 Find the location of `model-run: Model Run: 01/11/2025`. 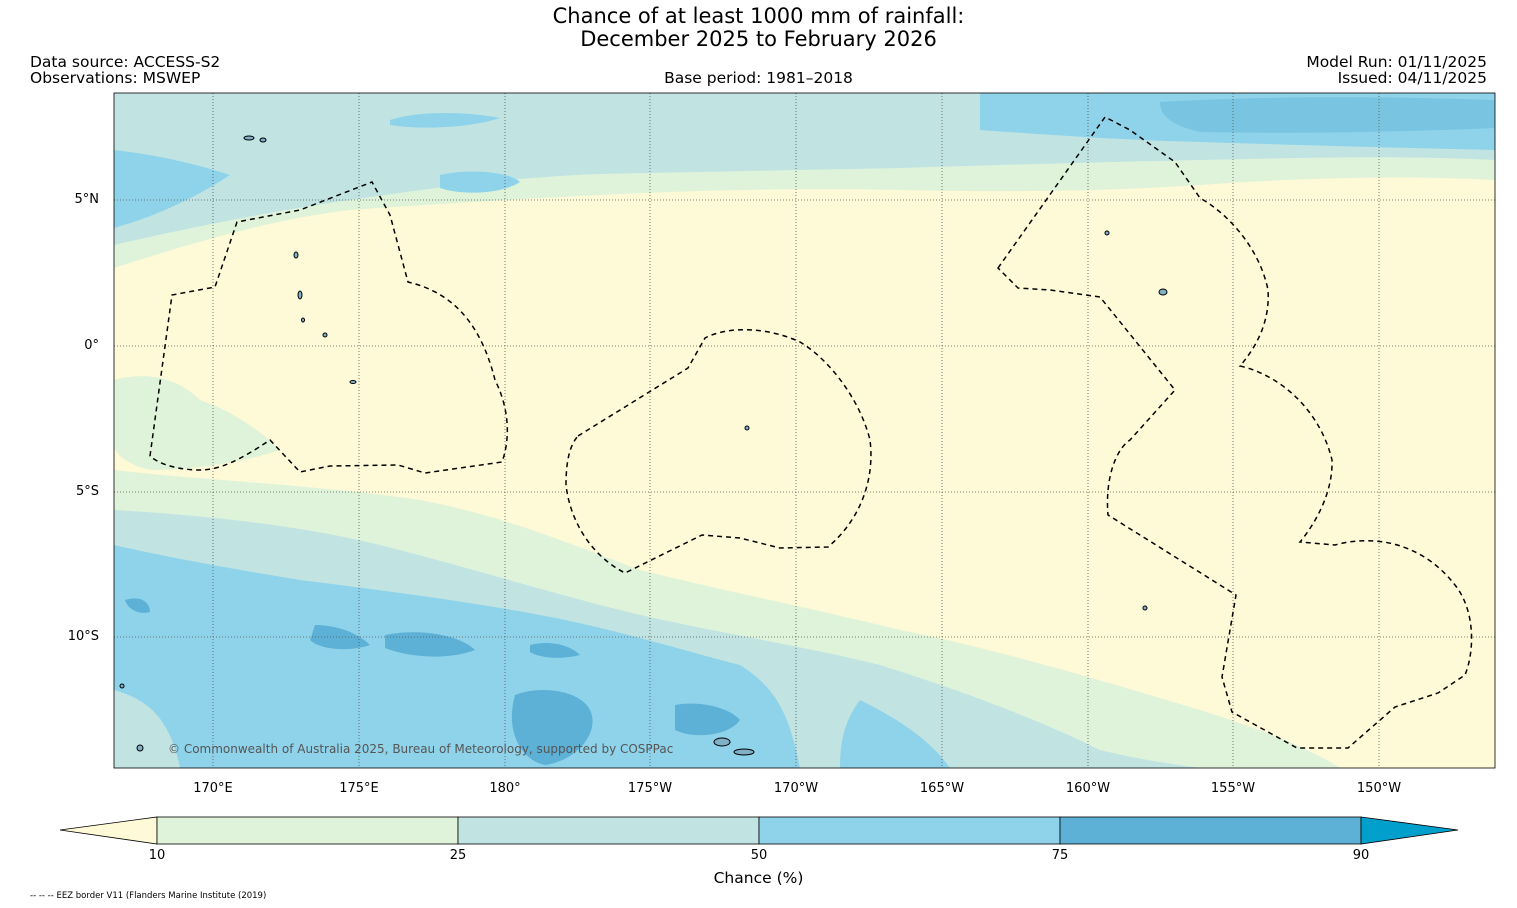

model-run: Model Run: 01/11/2025 is located at coordinates (1396, 62).